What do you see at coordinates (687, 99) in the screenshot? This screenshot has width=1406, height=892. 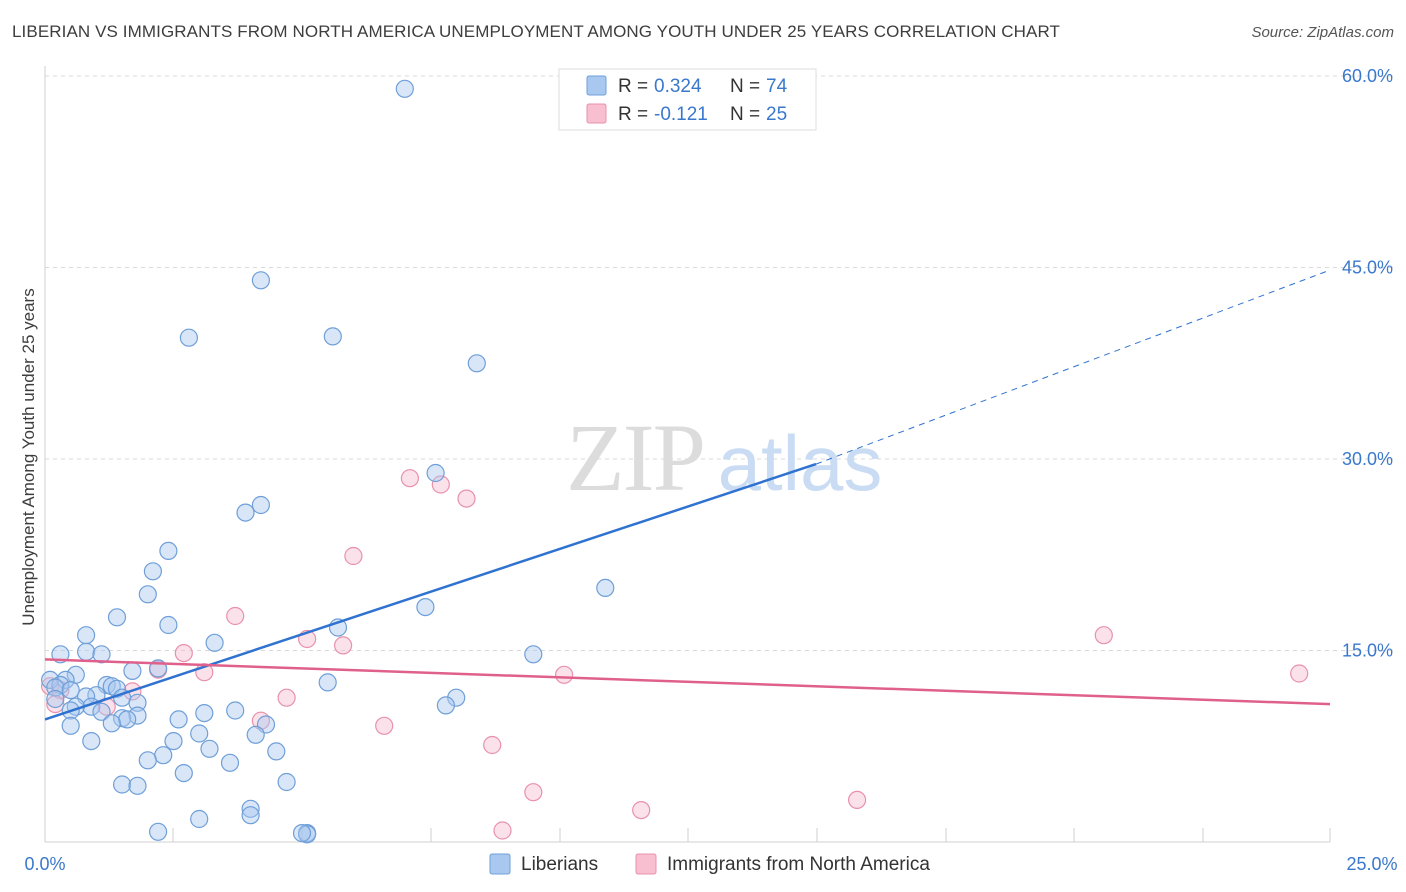 I see `legend-top: R = 0.324 N = 74 R = -0.121 N = 25` at bounding box center [687, 99].